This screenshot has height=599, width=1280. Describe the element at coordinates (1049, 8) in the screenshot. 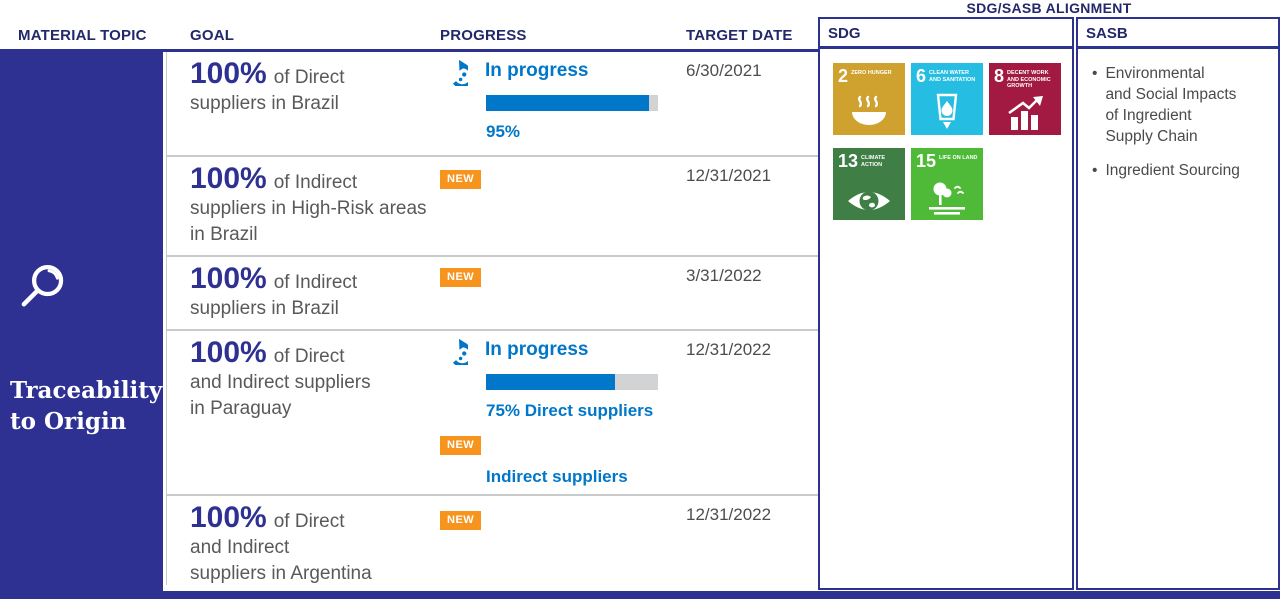

I see `sdg-sasb-alignment-title: SDG/SASB ALIGNMENT` at that location.